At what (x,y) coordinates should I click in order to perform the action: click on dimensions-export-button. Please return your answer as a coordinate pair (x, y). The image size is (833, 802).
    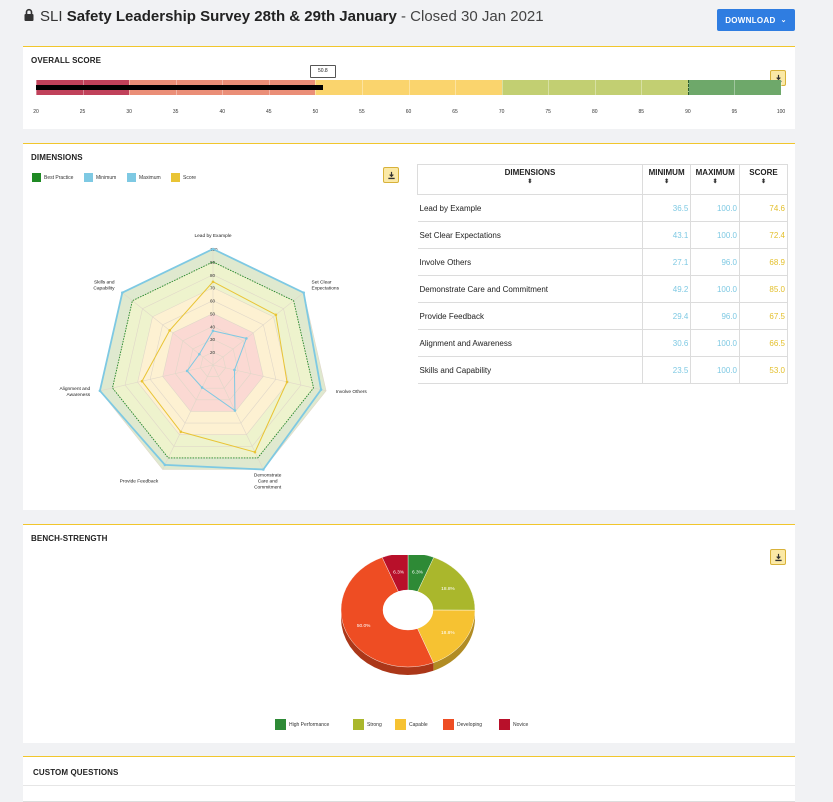
    Looking at the image, I should click on (391, 175).